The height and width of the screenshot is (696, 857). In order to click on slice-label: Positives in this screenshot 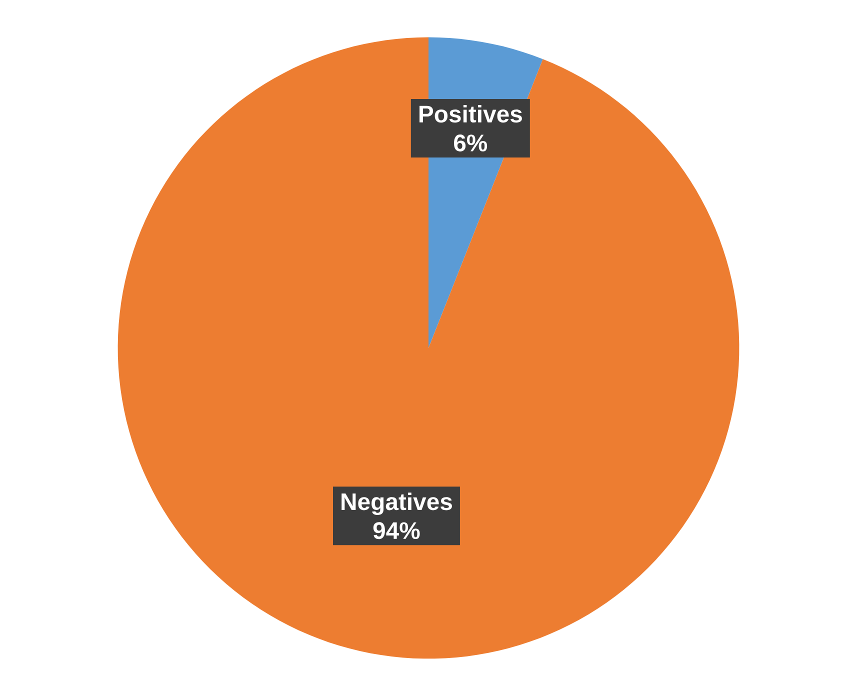, I will do `click(471, 114)`.